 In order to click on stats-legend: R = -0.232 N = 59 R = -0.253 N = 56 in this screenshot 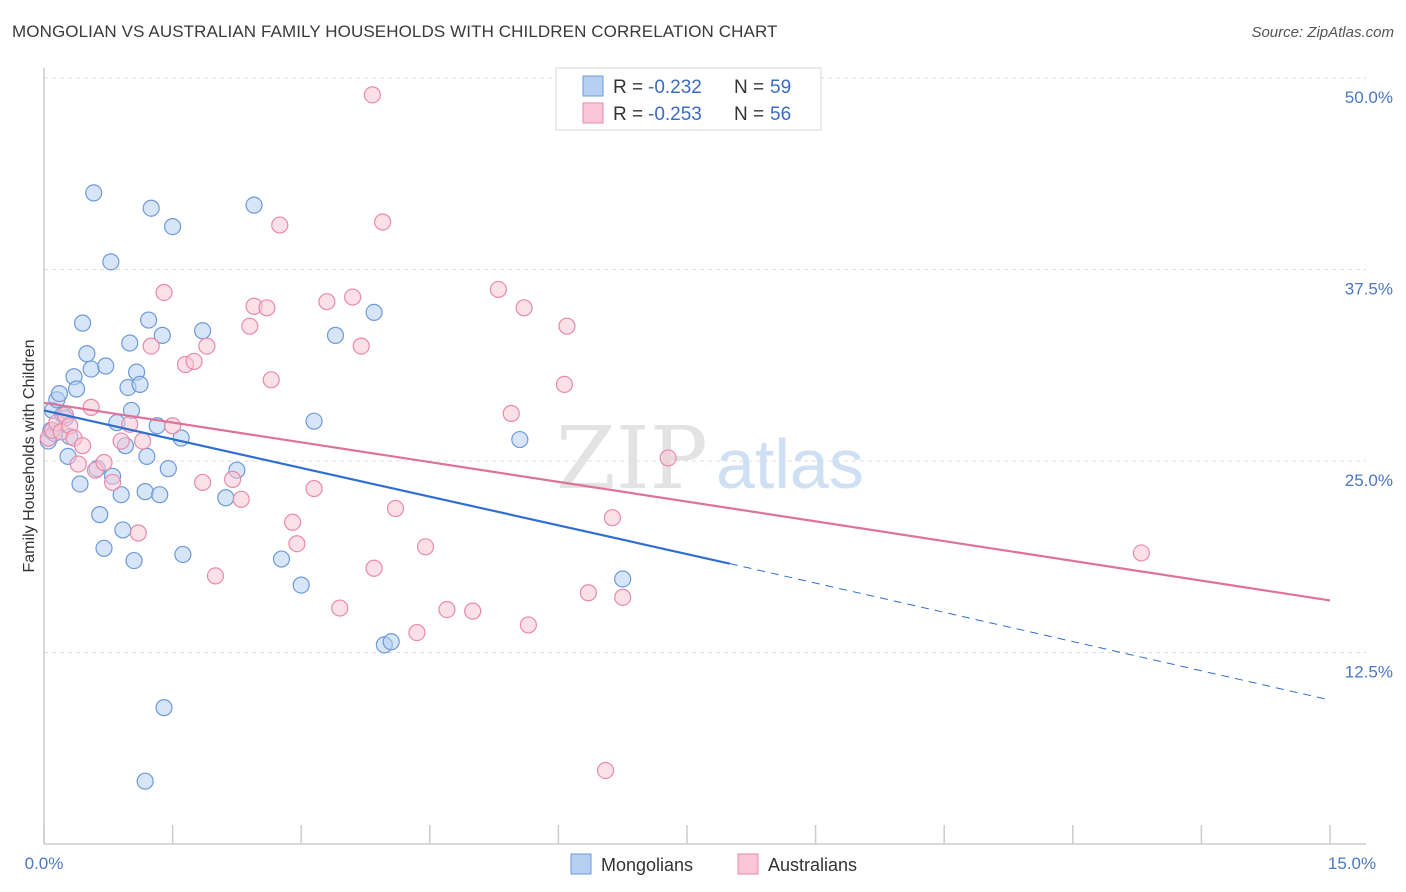, I will do `click(688, 99)`.